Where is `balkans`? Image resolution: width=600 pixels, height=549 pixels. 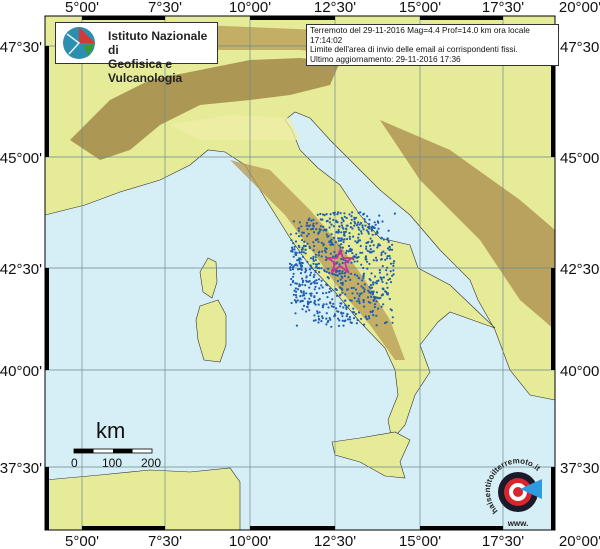 balkans is located at coordinates (467, 225).